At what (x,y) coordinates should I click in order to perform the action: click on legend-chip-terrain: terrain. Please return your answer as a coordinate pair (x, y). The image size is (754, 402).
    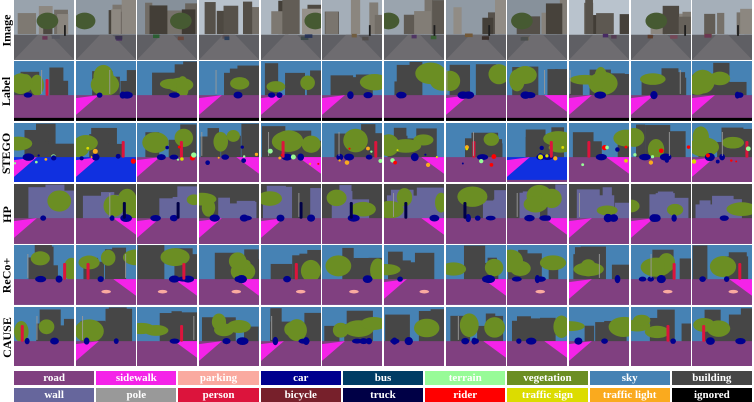
    Looking at the image, I should click on (465, 378).